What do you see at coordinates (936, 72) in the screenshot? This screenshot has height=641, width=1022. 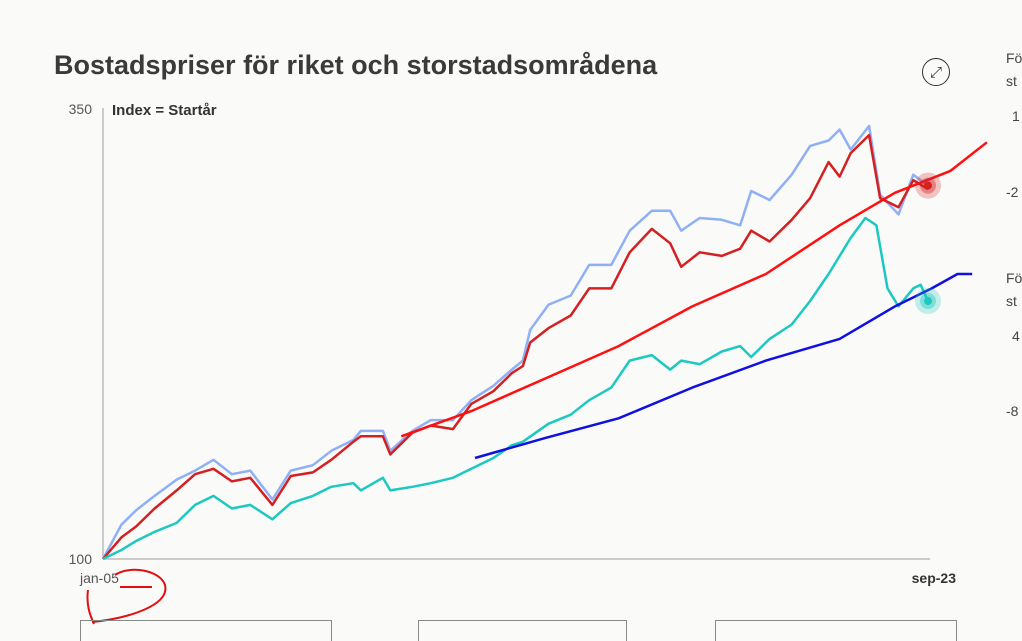 I see `expand-arrows-icon: ⤢` at bounding box center [936, 72].